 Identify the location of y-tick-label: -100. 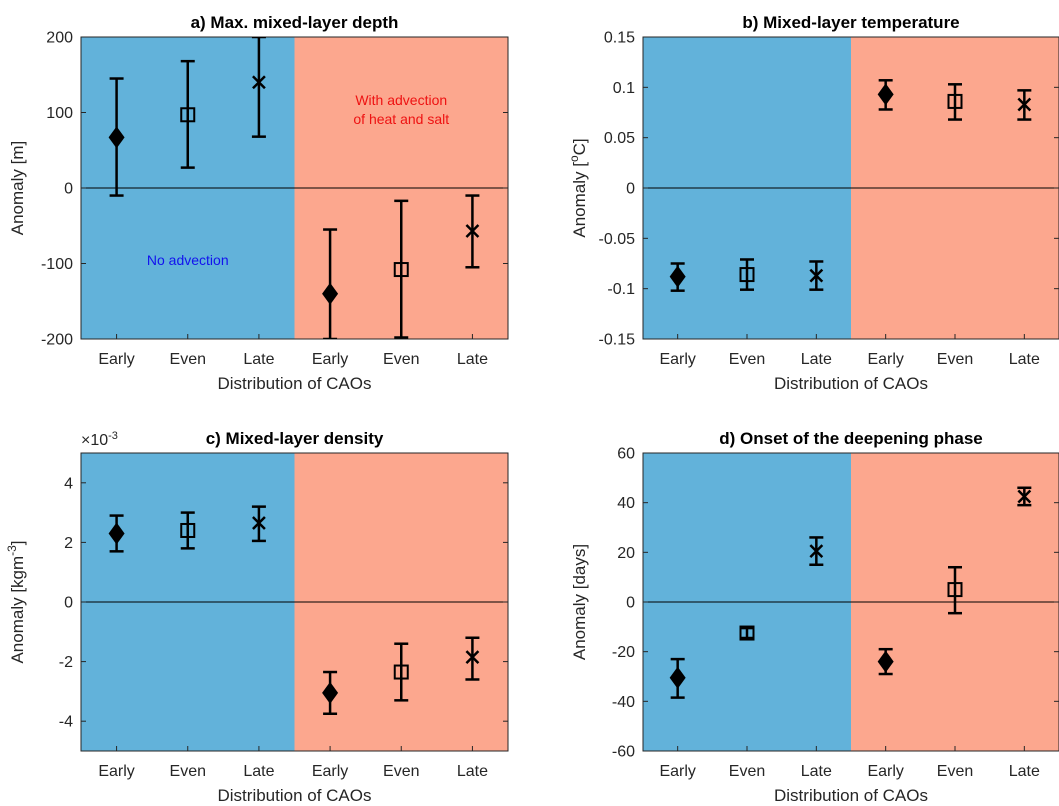
(57, 264).